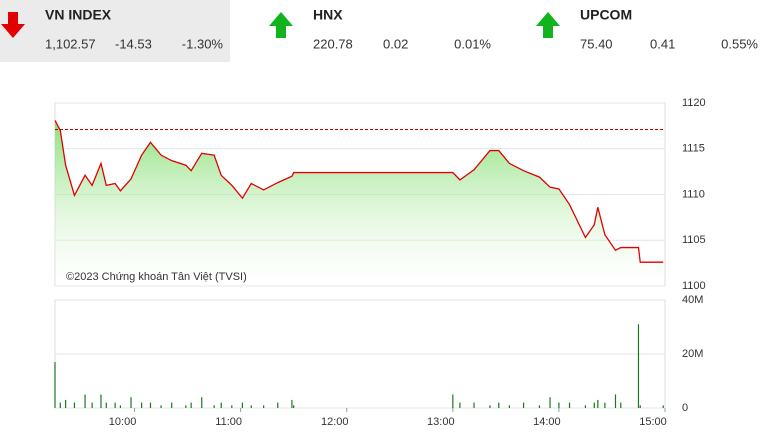 The image size is (760, 447). What do you see at coordinates (606, 15) in the screenshot?
I see `index-name: UPCOM` at bounding box center [606, 15].